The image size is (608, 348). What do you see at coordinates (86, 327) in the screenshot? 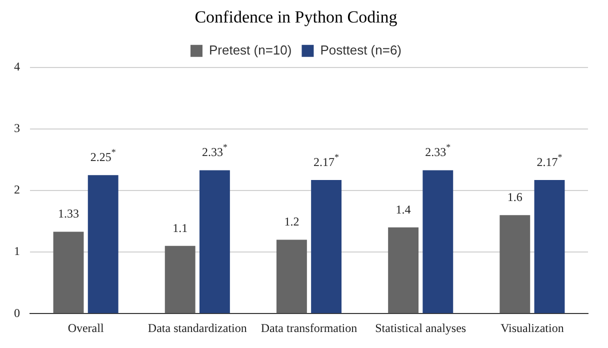
I see `x-tick-label: Overall` at bounding box center [86, 327].